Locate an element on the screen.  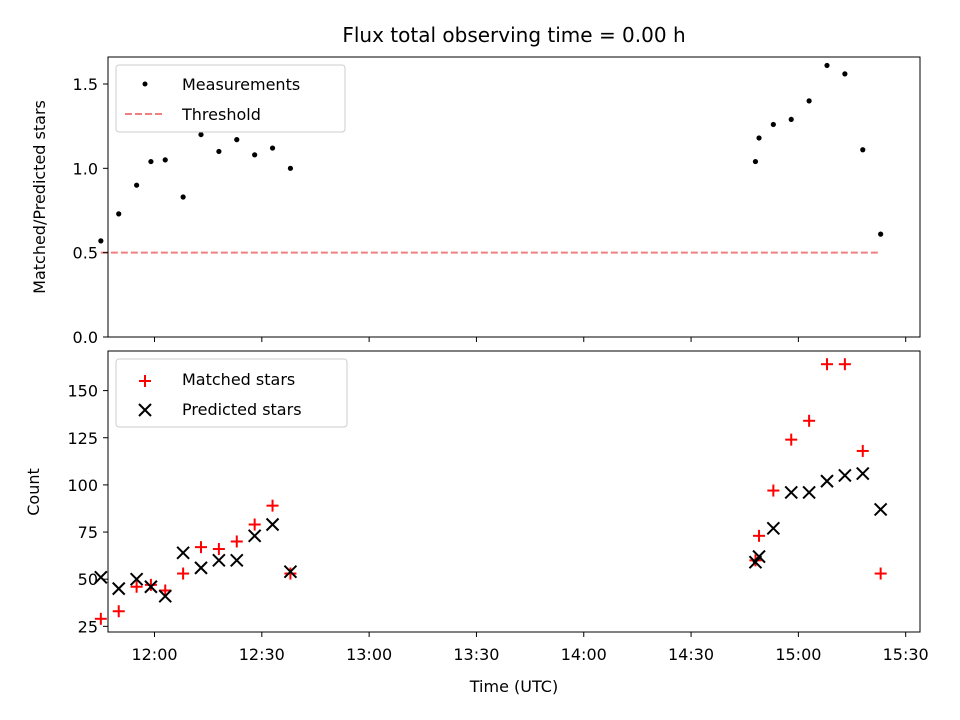
top-y-tick-label: 0.0 is located at coordinates (85, 337).